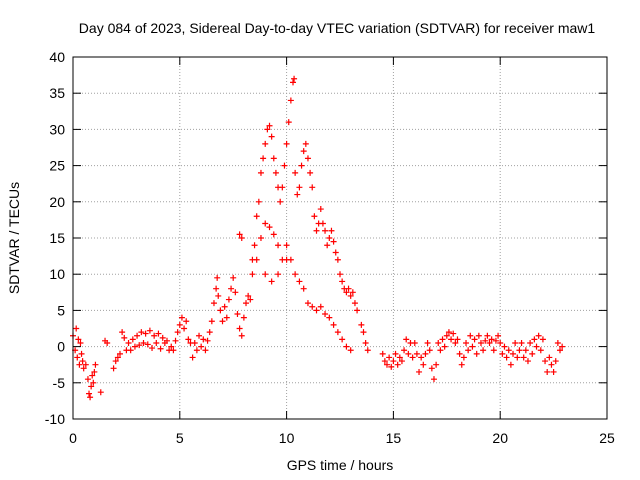  Describe the element at coordinates (57, 274) in the screenshot. I see `y-tick-label: 10` at that location.